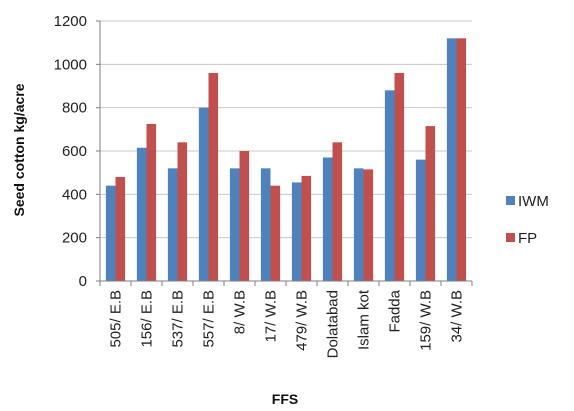  Describe the element at coordinates (83, 281) in the screenshot. I see `y-tick-label: 0` at that location.